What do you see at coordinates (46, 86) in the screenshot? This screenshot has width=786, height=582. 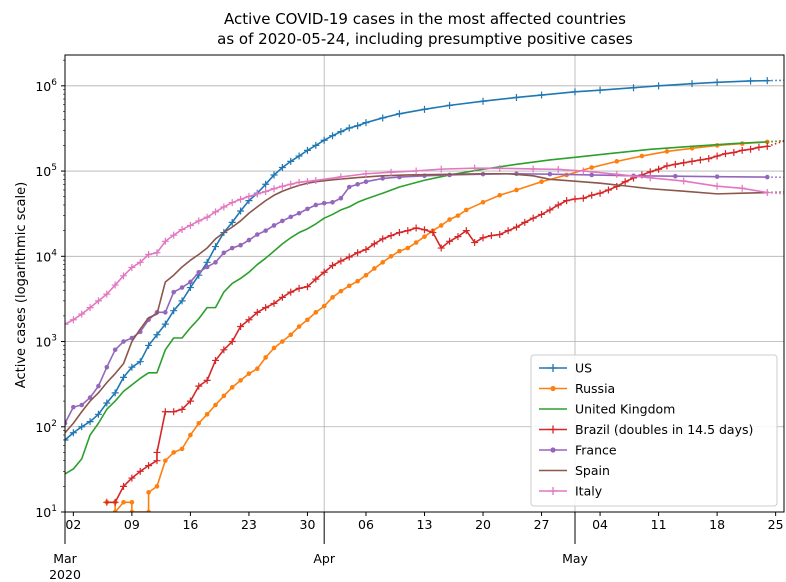 I see `y-tick-label: 10⁶` at bounding box center [46, 86].